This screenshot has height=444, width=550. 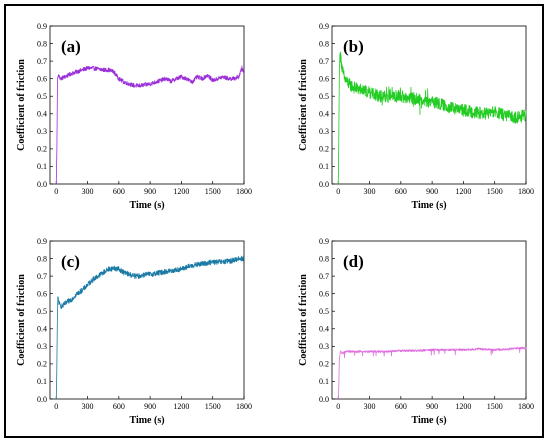 I want to click on panel-label: (d), so click(x=353, y=261).